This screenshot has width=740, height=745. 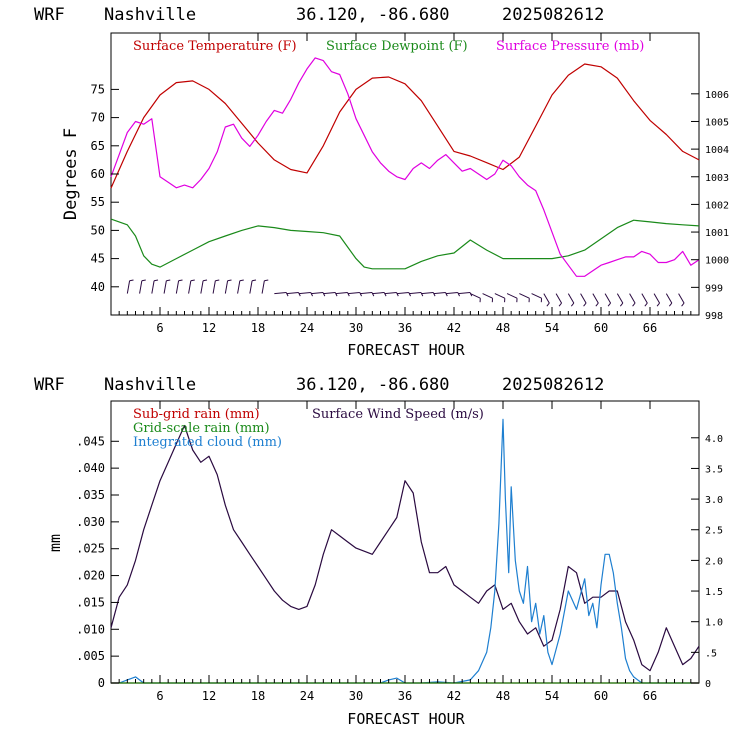 What do you see at coordinates (714, 561) in the screenshot?
I see `y-right-tick-label: 2.0` at bounding box center [714, 561].